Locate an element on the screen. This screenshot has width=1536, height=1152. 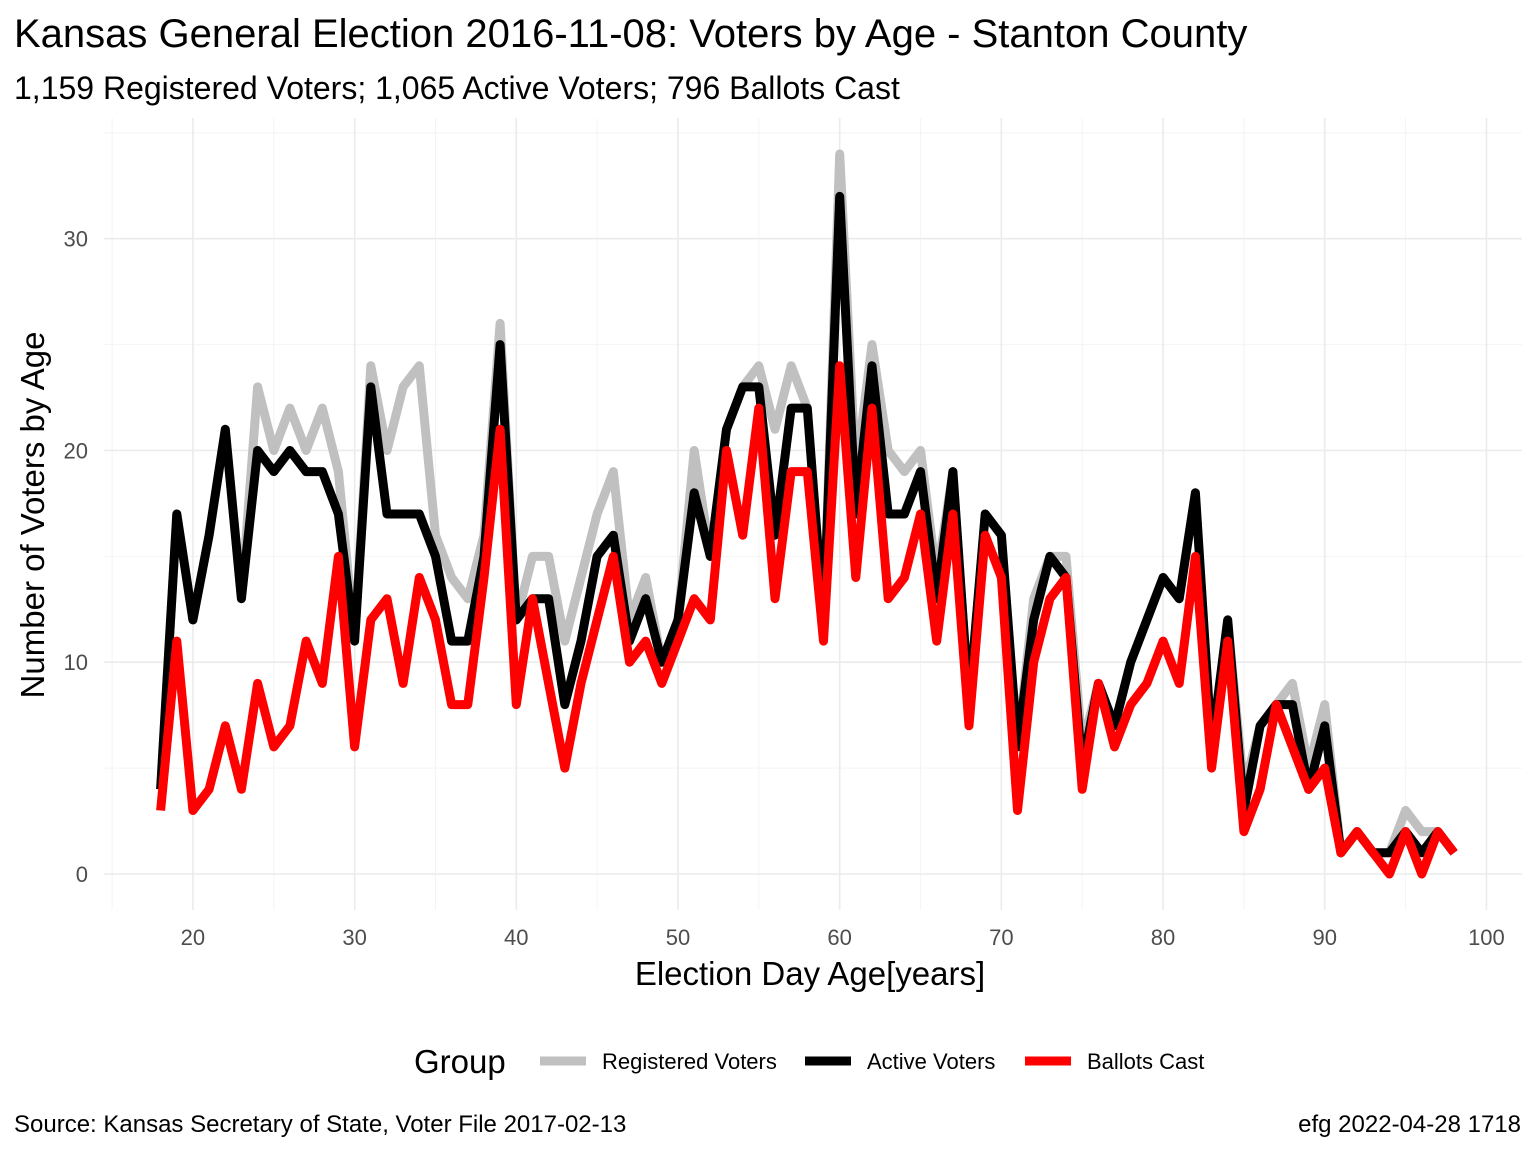
x-tick-label: 90 is located at coordinates (1324, 937).